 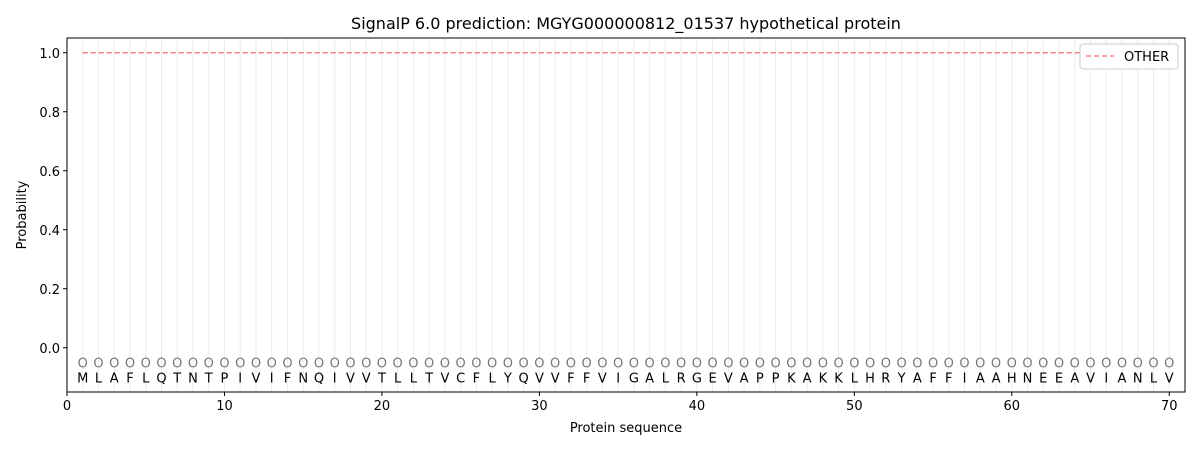 I want to click on x-tick-label: 40, so click(x=697, y=406).